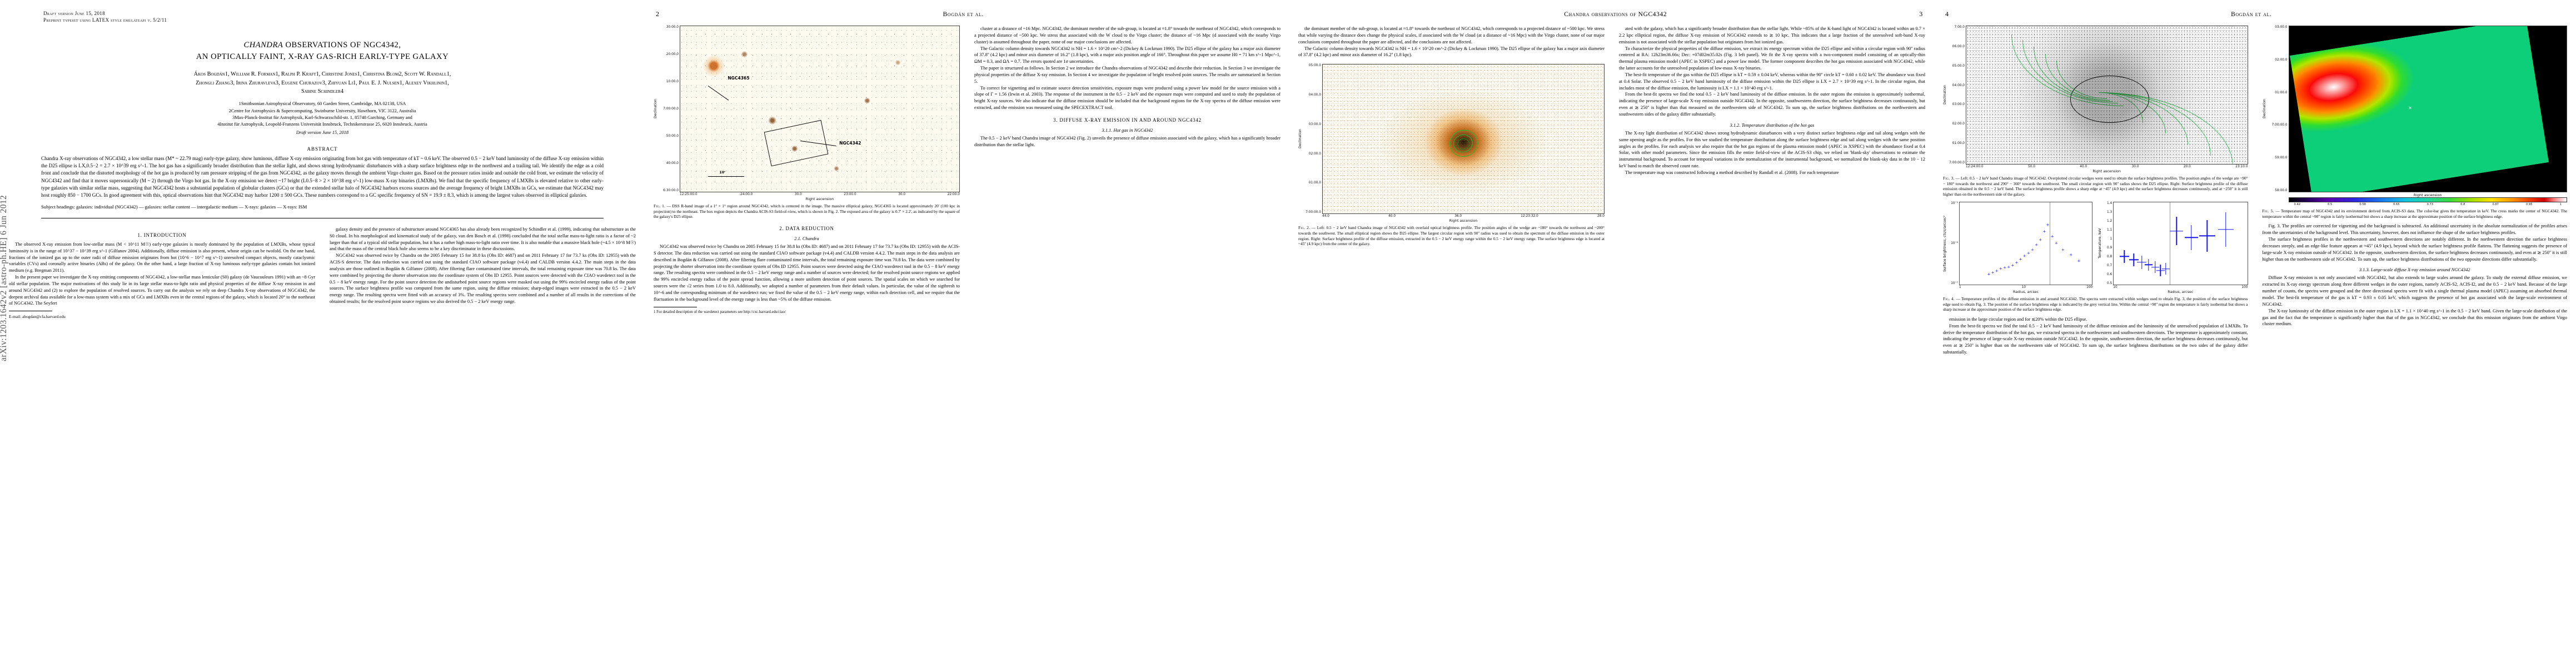 The width and height of the screenshot is (2576, 667). What do you see at coordinates (2462, 204) in the screenshot?
I see `colorbar-tick: 0.8` at bounding box center [2462, 204].